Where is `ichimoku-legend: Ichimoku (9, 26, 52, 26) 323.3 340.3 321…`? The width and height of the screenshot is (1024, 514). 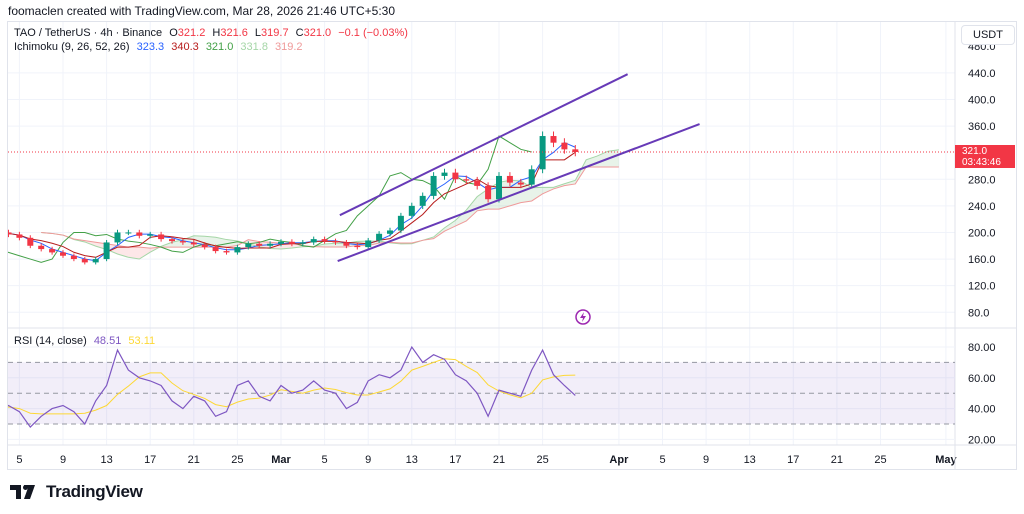 ichimoku-legend: Ichimoku (9, 26, 52, 26) 323.3 340.3 321… is located at coordinates (158, 47).